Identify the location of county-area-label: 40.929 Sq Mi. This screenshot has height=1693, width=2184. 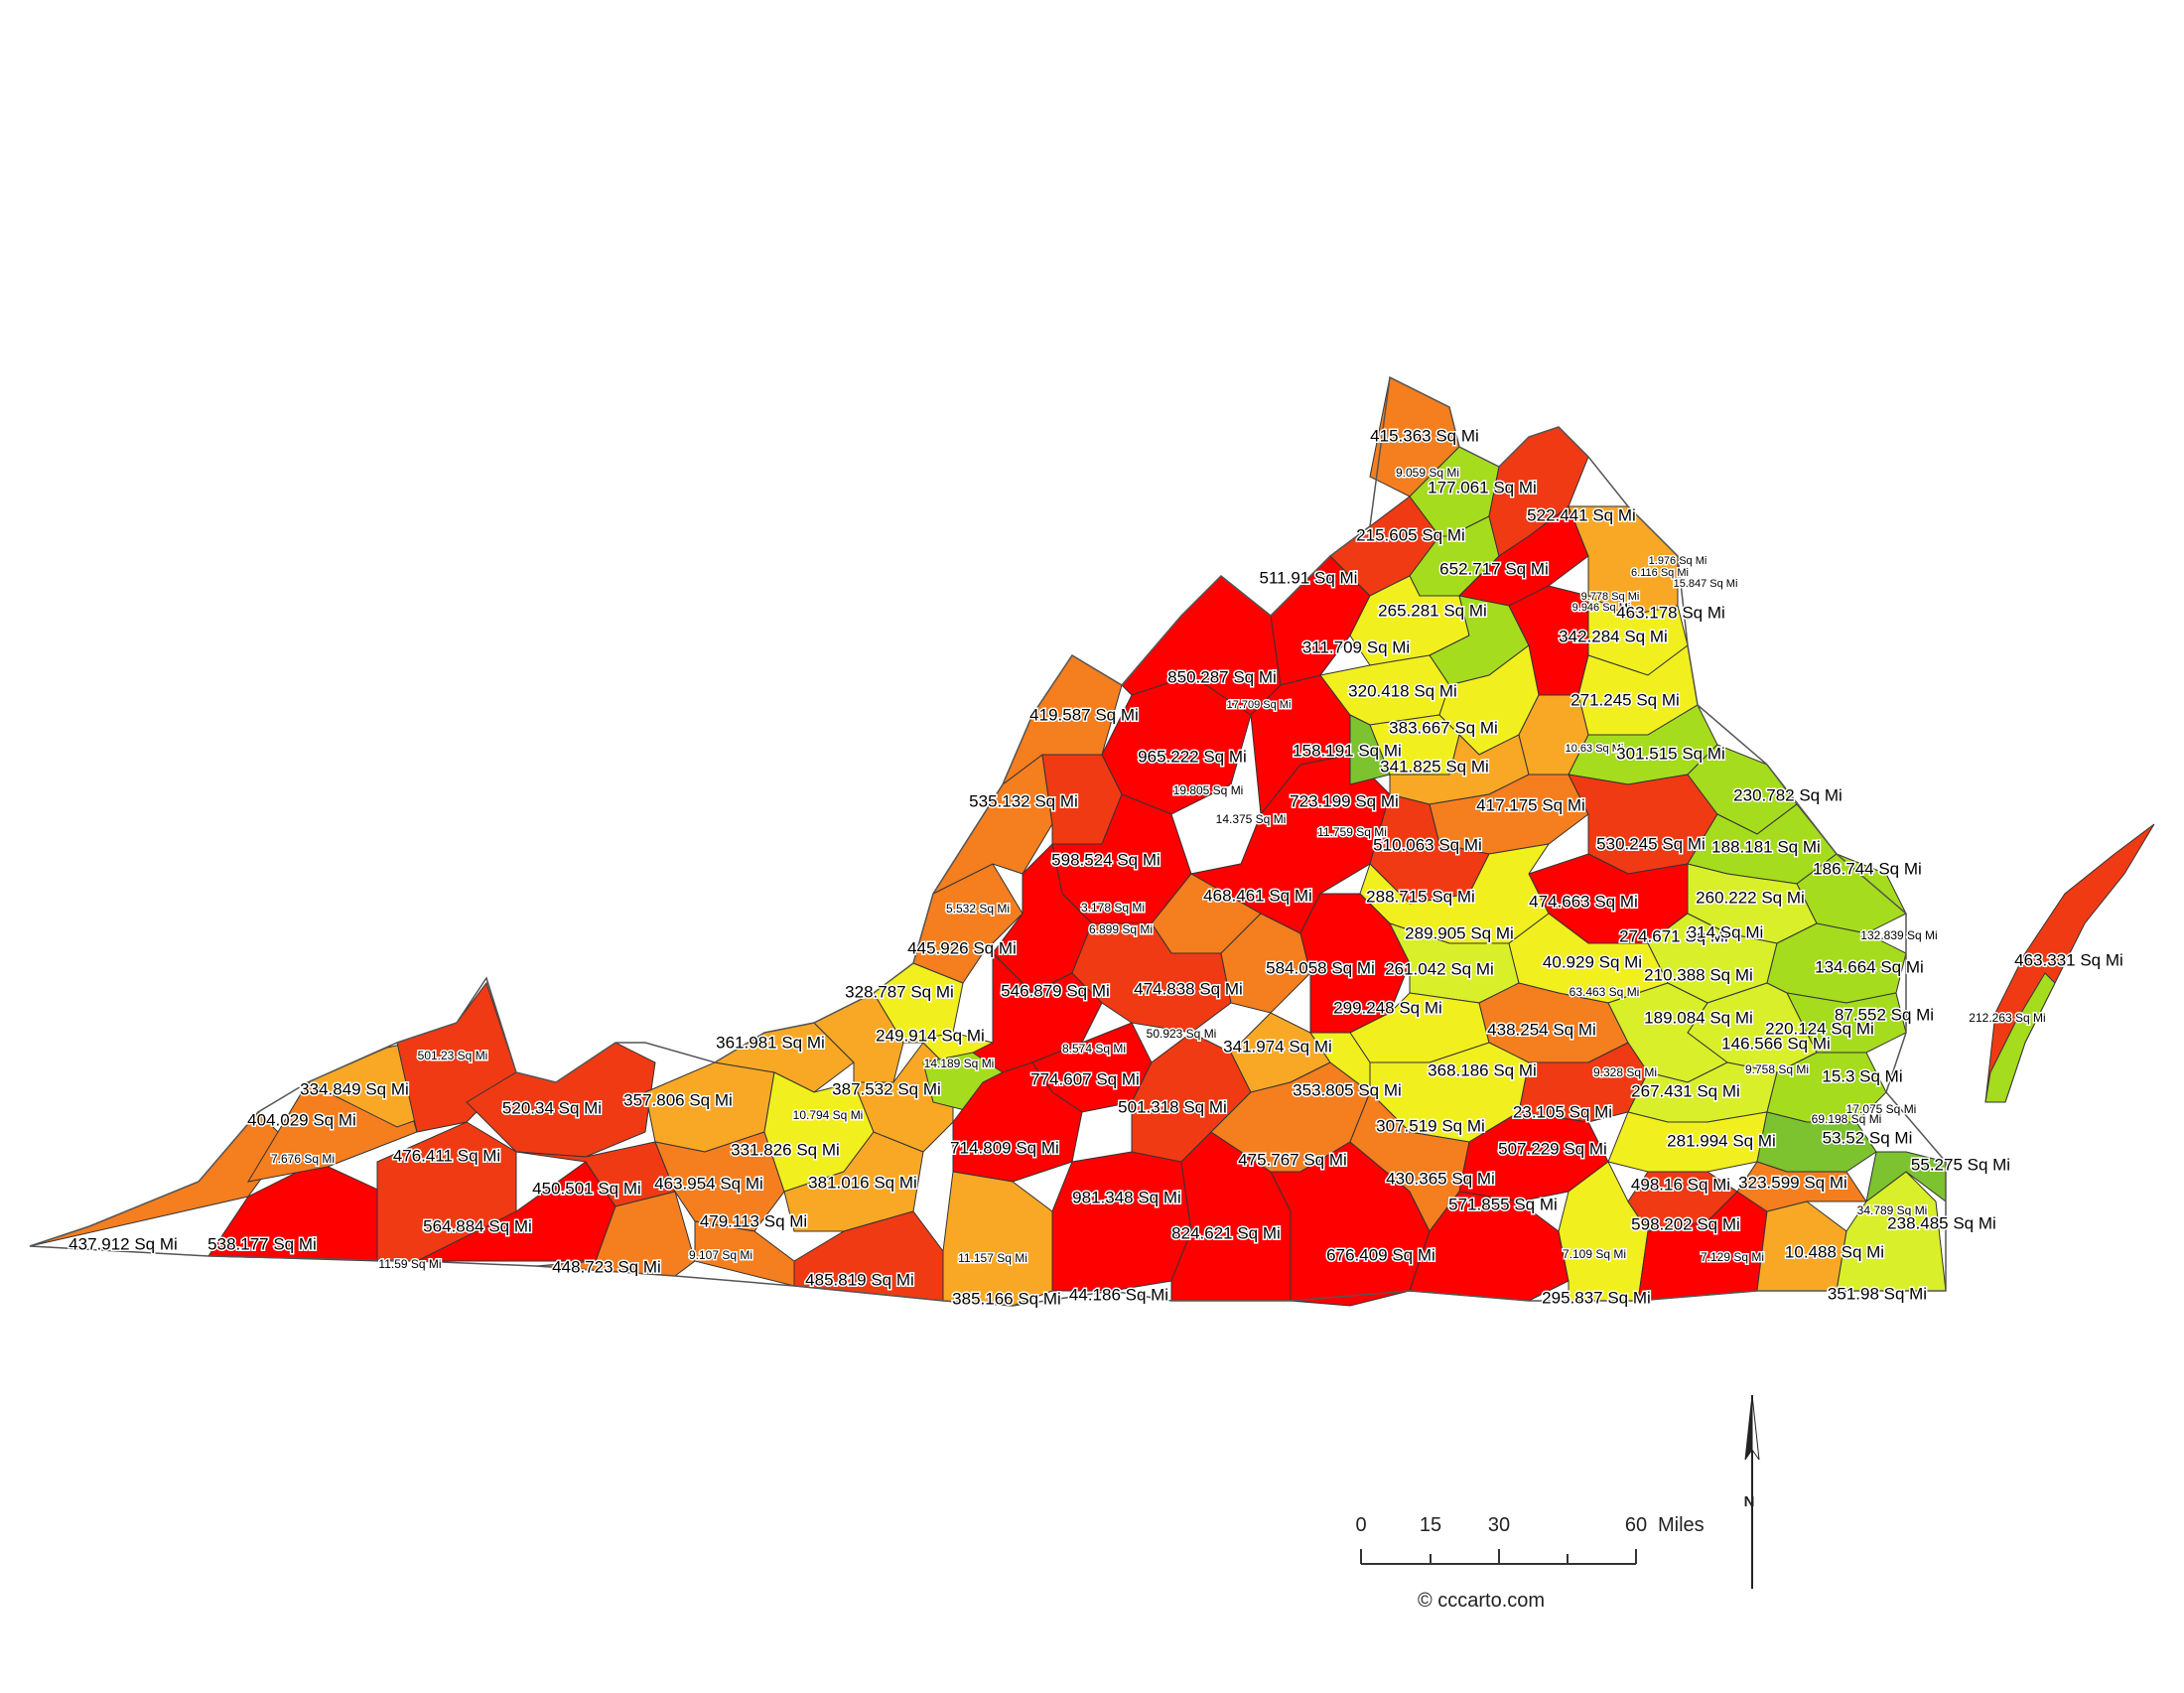
(1592, 961).